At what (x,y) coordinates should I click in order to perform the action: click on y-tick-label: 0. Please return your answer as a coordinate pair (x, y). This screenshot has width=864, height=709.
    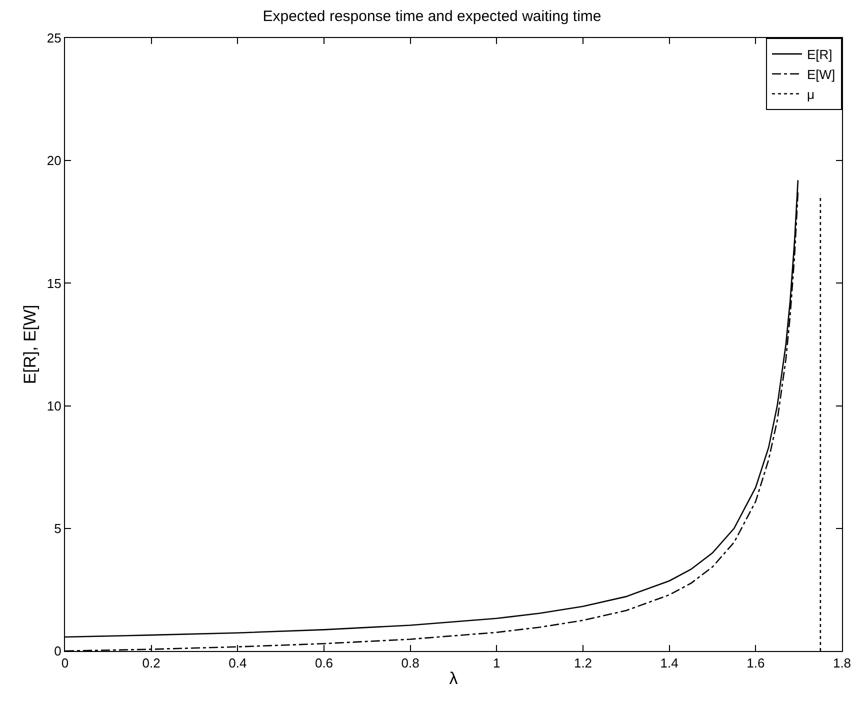
    Looking at the image, I should click on (58, 651).